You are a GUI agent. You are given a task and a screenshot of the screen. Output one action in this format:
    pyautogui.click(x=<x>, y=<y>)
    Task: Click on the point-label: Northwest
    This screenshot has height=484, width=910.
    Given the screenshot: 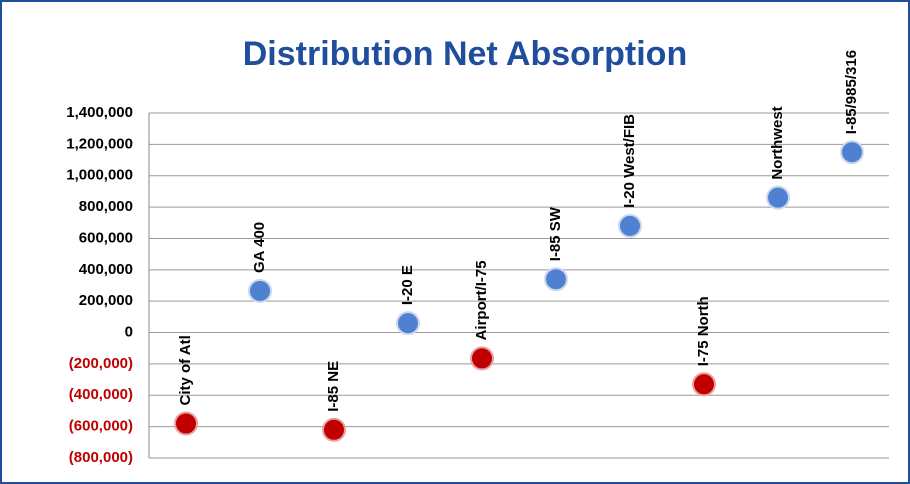 What is the action you would take?
    pyautogui.click(x=777, y=142)
    